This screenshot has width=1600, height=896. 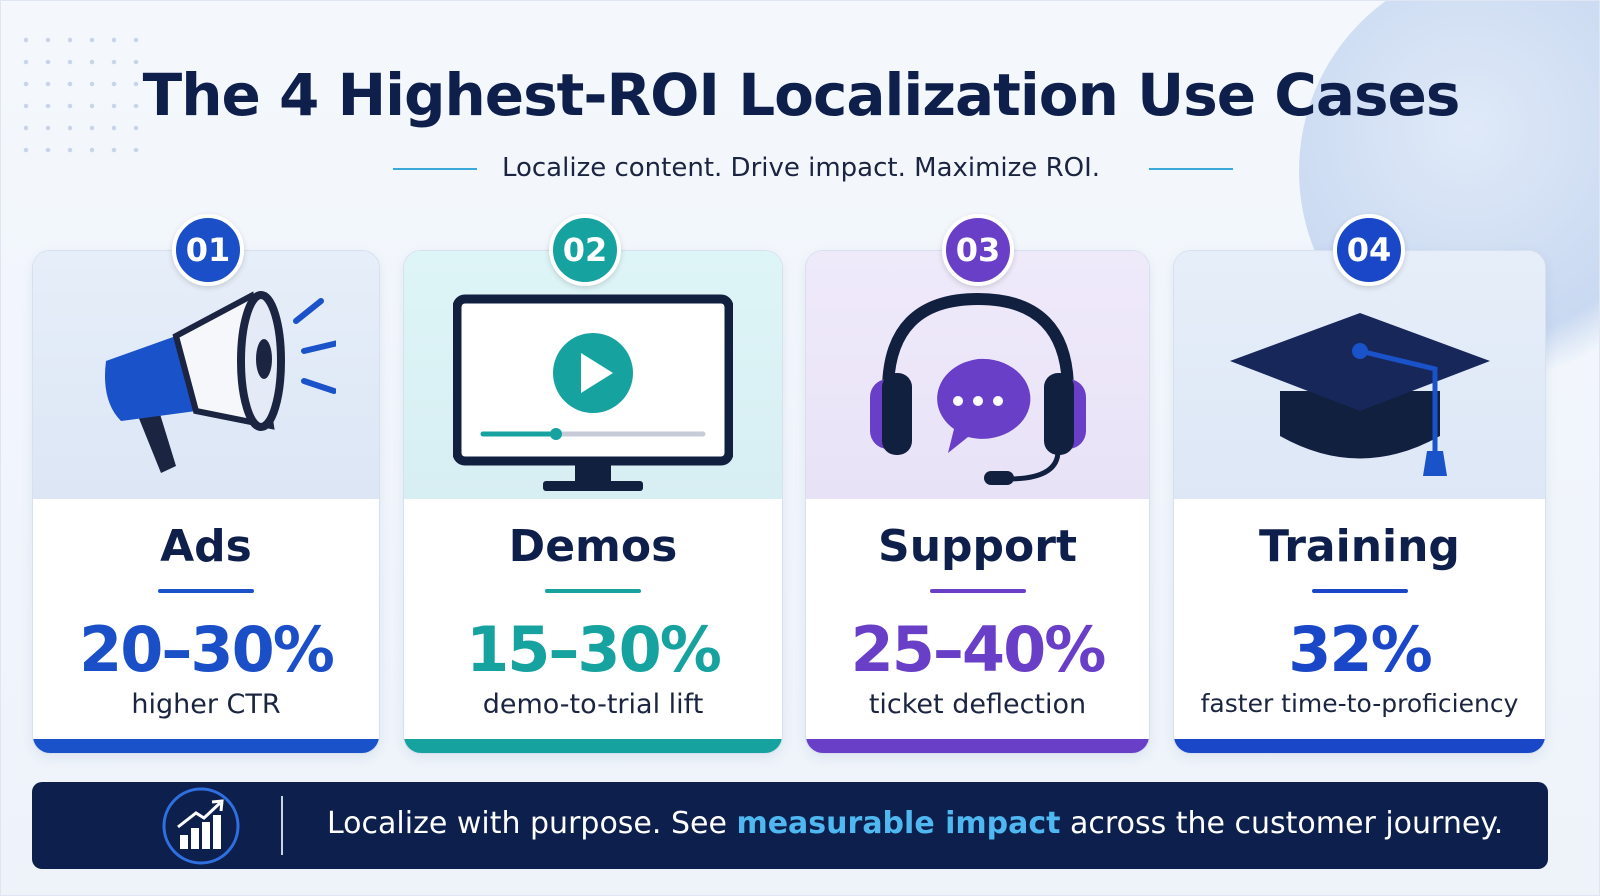 What do you see at coordinates (593, 392) in the screenshot?
I see `monitor-icon` at bounding box center [593, 392].